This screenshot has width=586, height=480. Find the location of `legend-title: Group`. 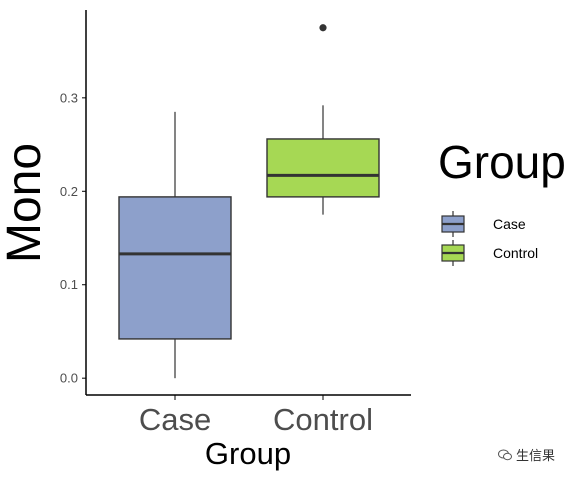

legend-title: Group is located at coordinates (502, 162).